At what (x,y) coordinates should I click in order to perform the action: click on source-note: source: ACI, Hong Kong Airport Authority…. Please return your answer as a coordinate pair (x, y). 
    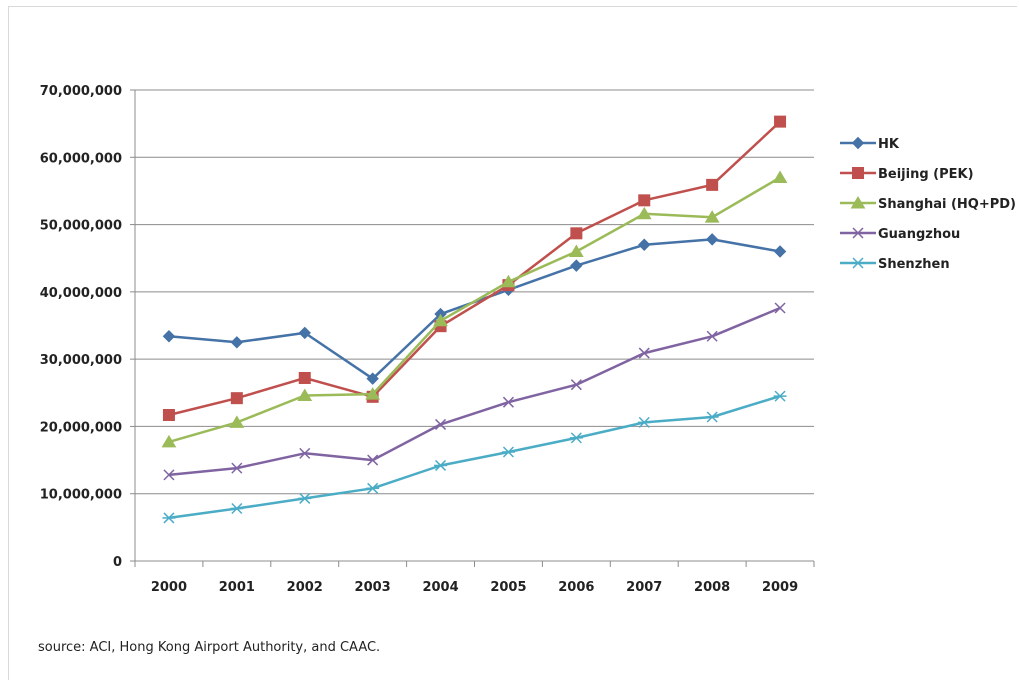
    Looking at the image, I should click on (209, 647).